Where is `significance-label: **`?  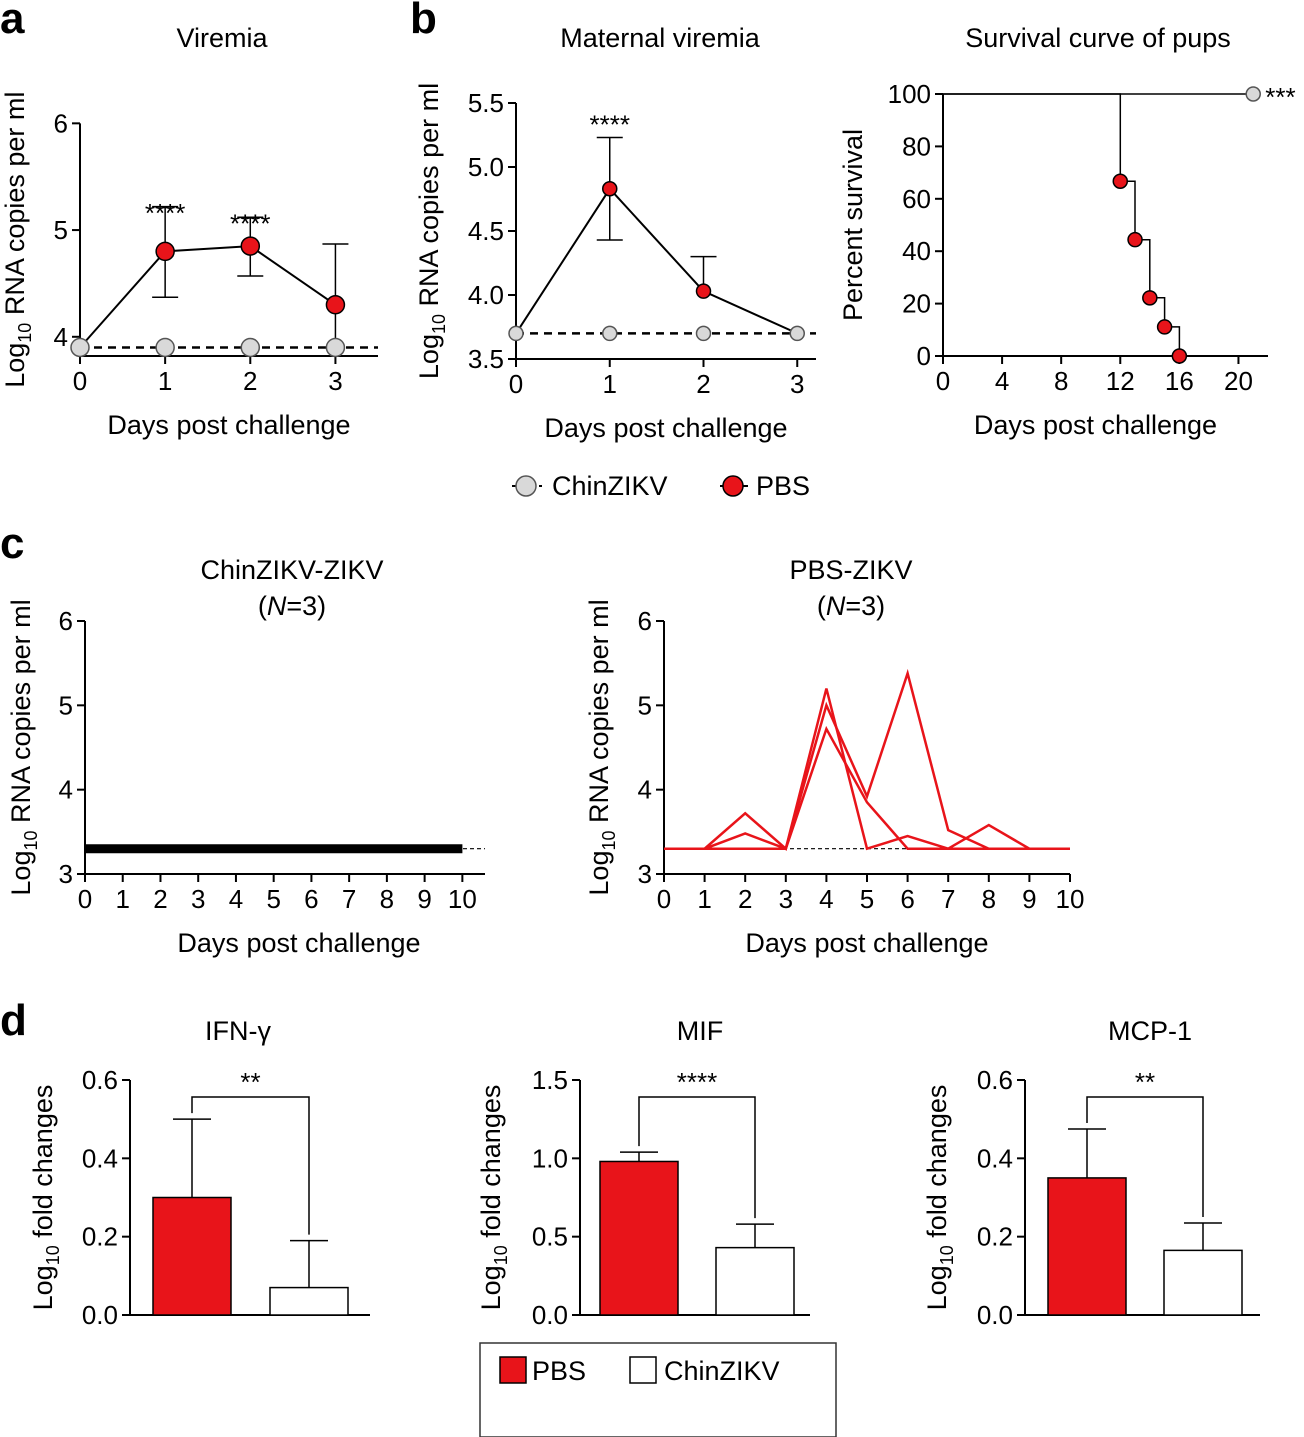
significance-label: ** is located at coordinates (1145, 1082).